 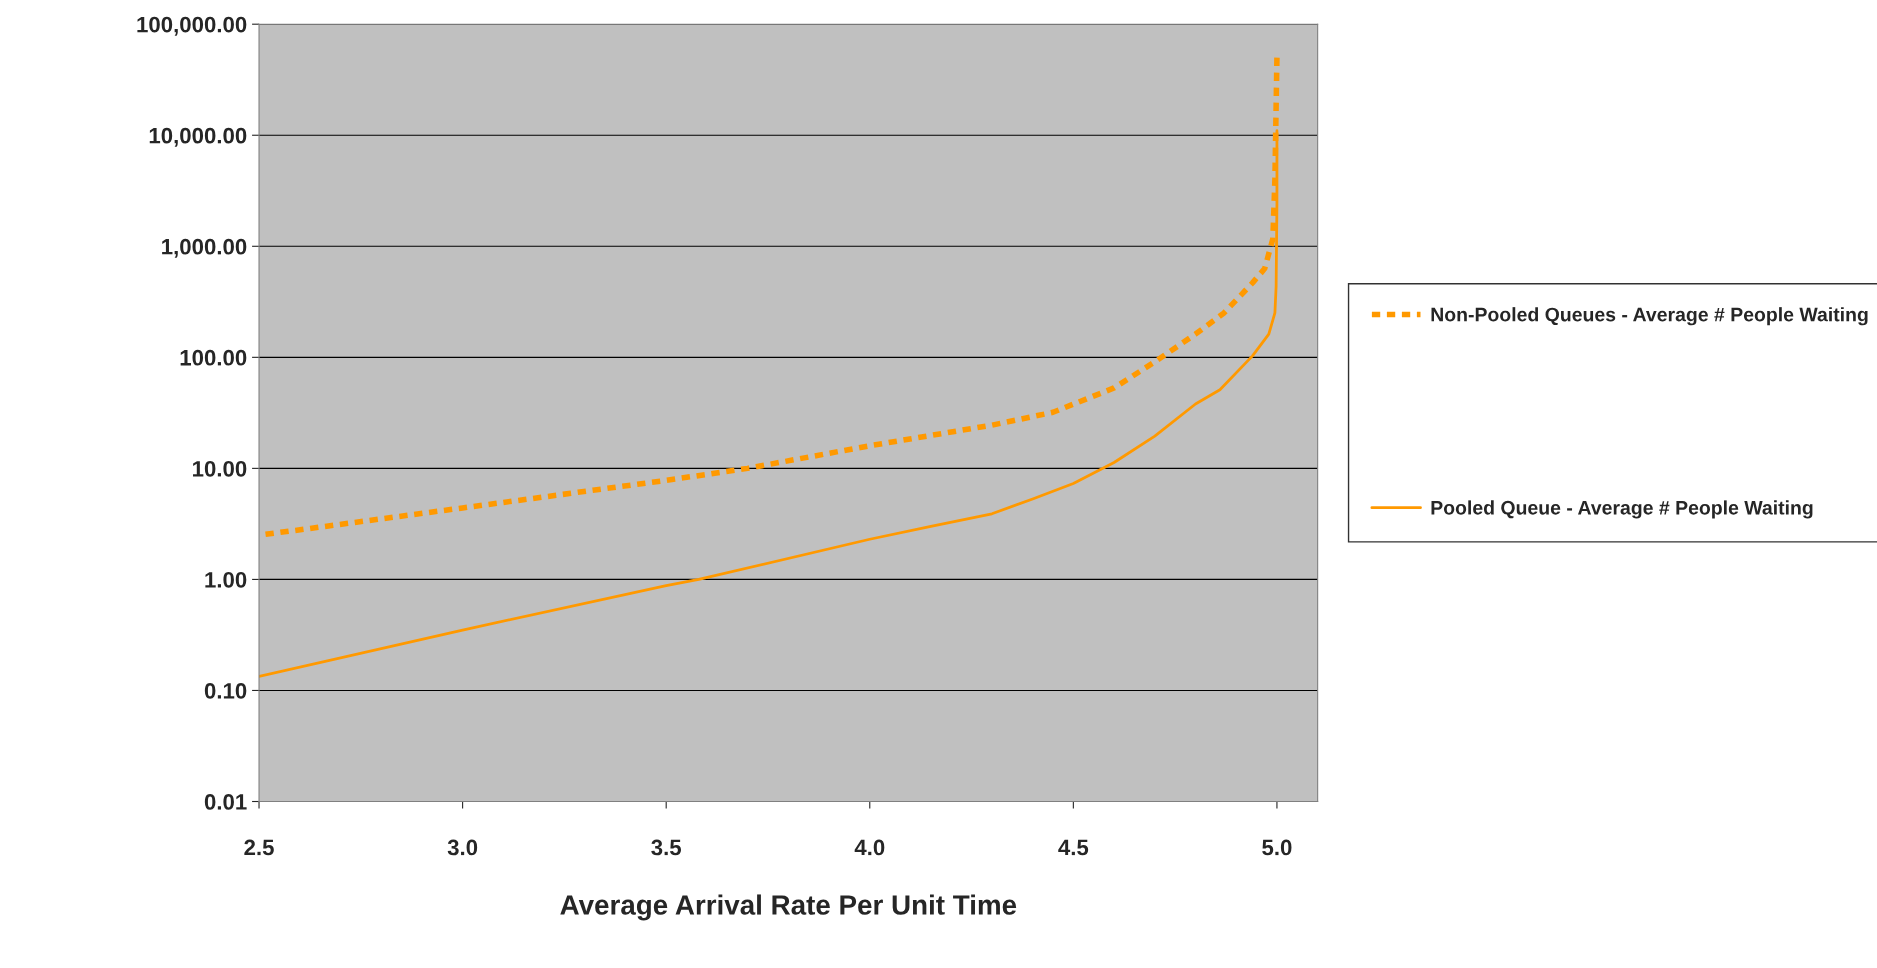 I want to click on x-tick-label: 4.5, so click(x=1073, y=847).